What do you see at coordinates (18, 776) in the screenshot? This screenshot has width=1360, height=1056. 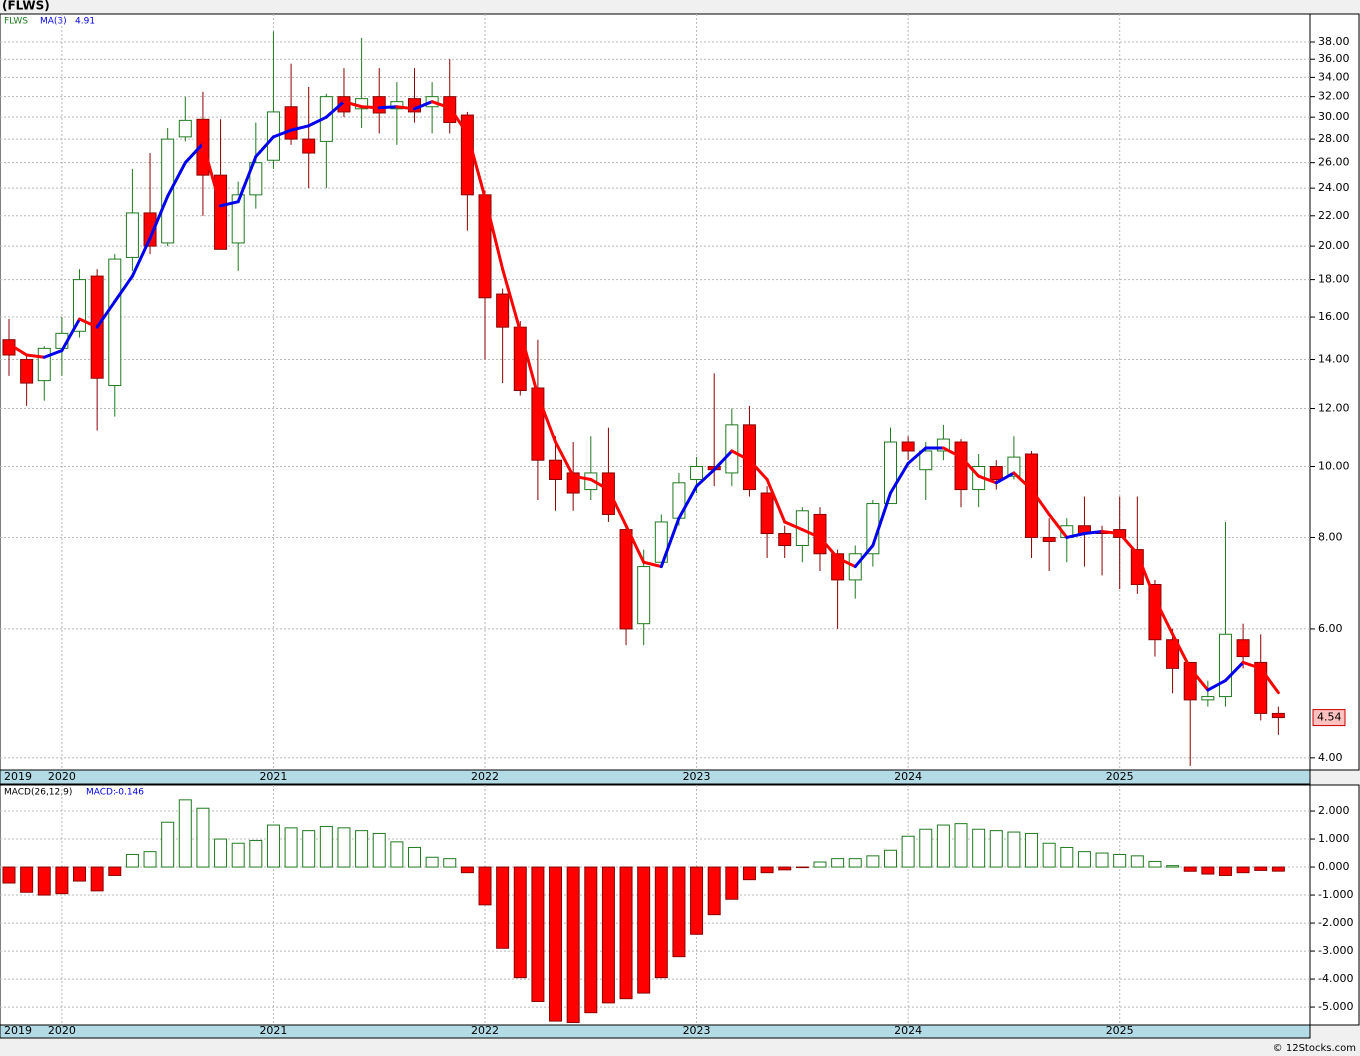 I see `x-tick-label: 2019` at bounding box center [18, 776].